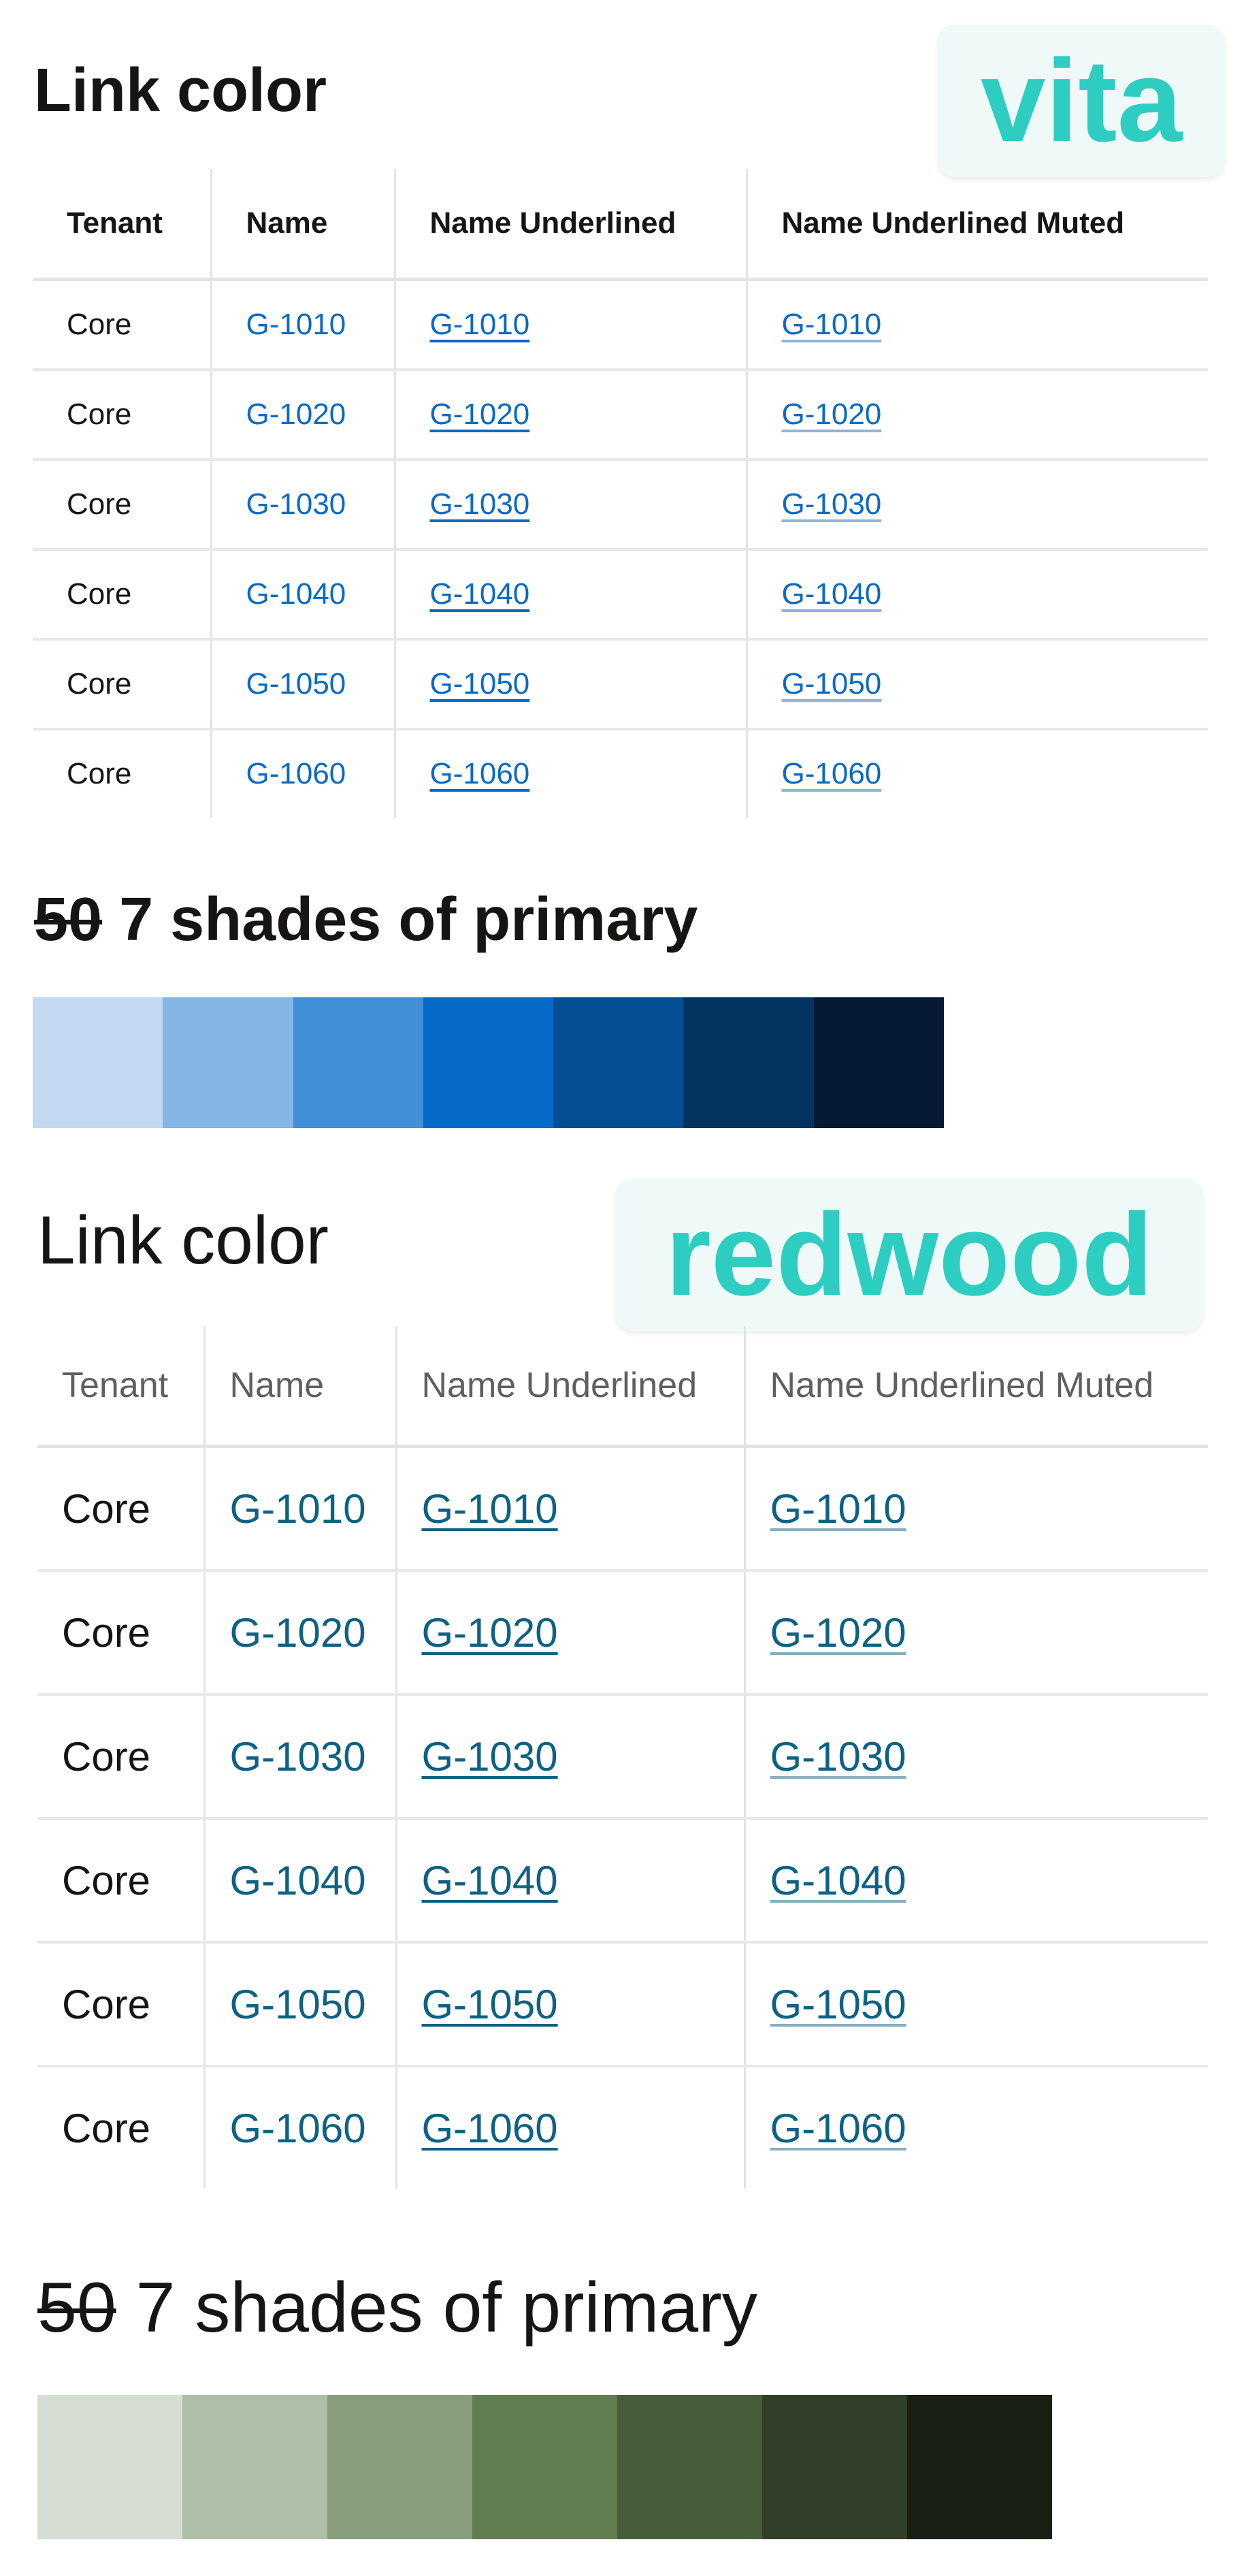  Describe the element at coordinates (489, 1063) in the screenshot. I see `vita-primary-swatches` at that location.